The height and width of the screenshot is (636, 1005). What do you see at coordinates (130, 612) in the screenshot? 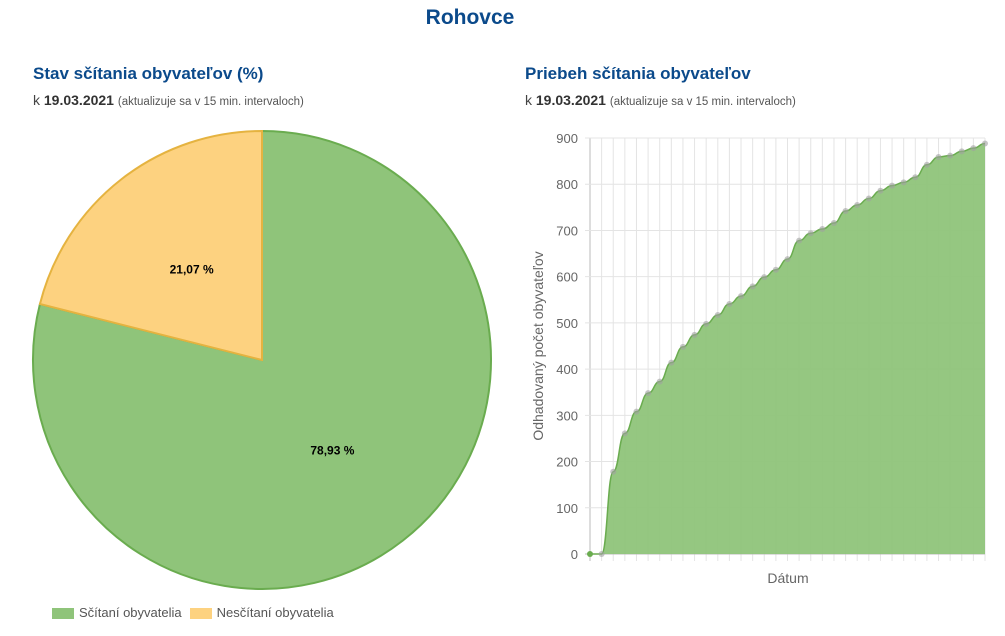
I see `legend-label: Sčítaní obyvatelia` at bounding box center [130, 612].